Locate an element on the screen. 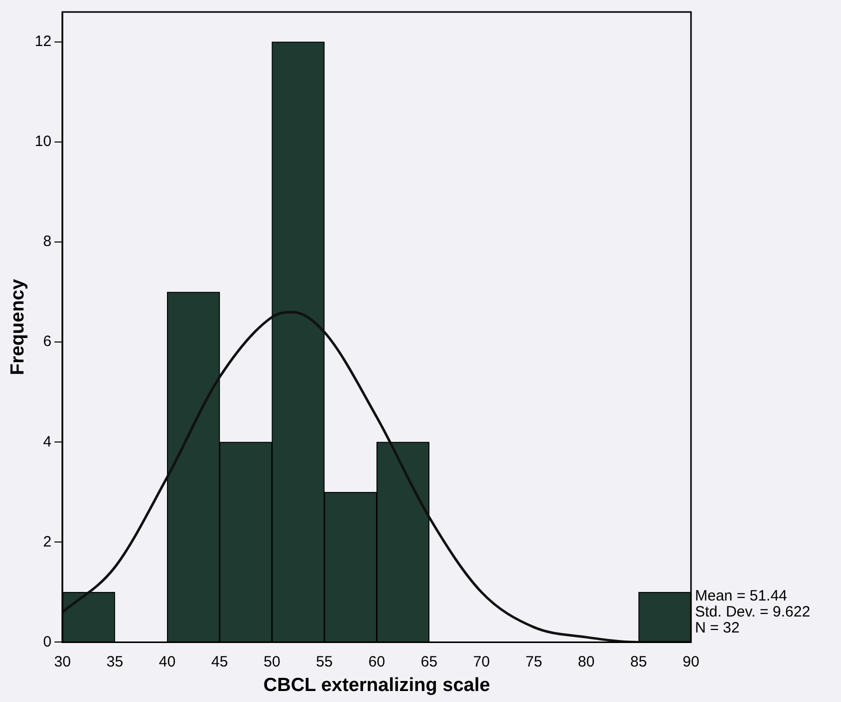  y-tick-label: 0 is located at coordinates (47, 641).